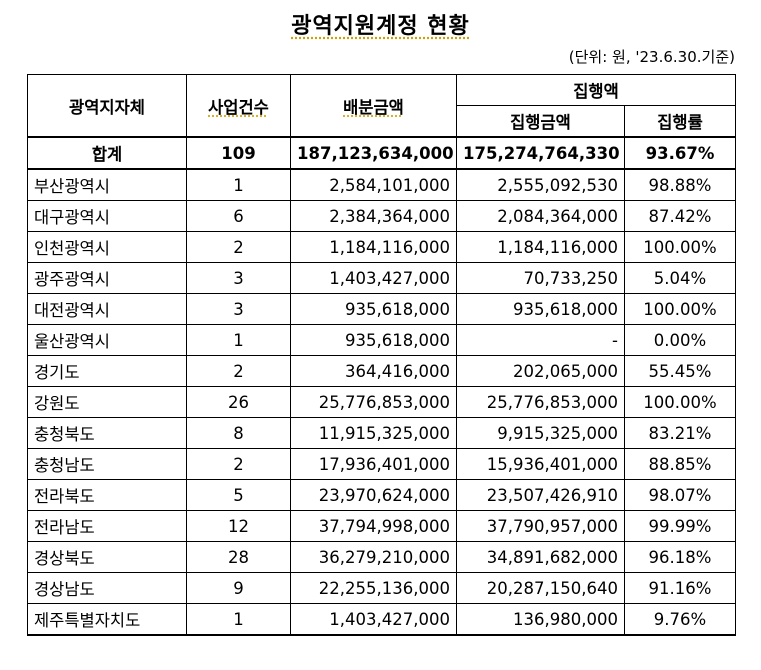 The width and height of the screenshot is (761, 670). I want to click on table-row: 전라북도 5 23,970,624,000 23,507,426,910 98.07%, so click(382, 495).